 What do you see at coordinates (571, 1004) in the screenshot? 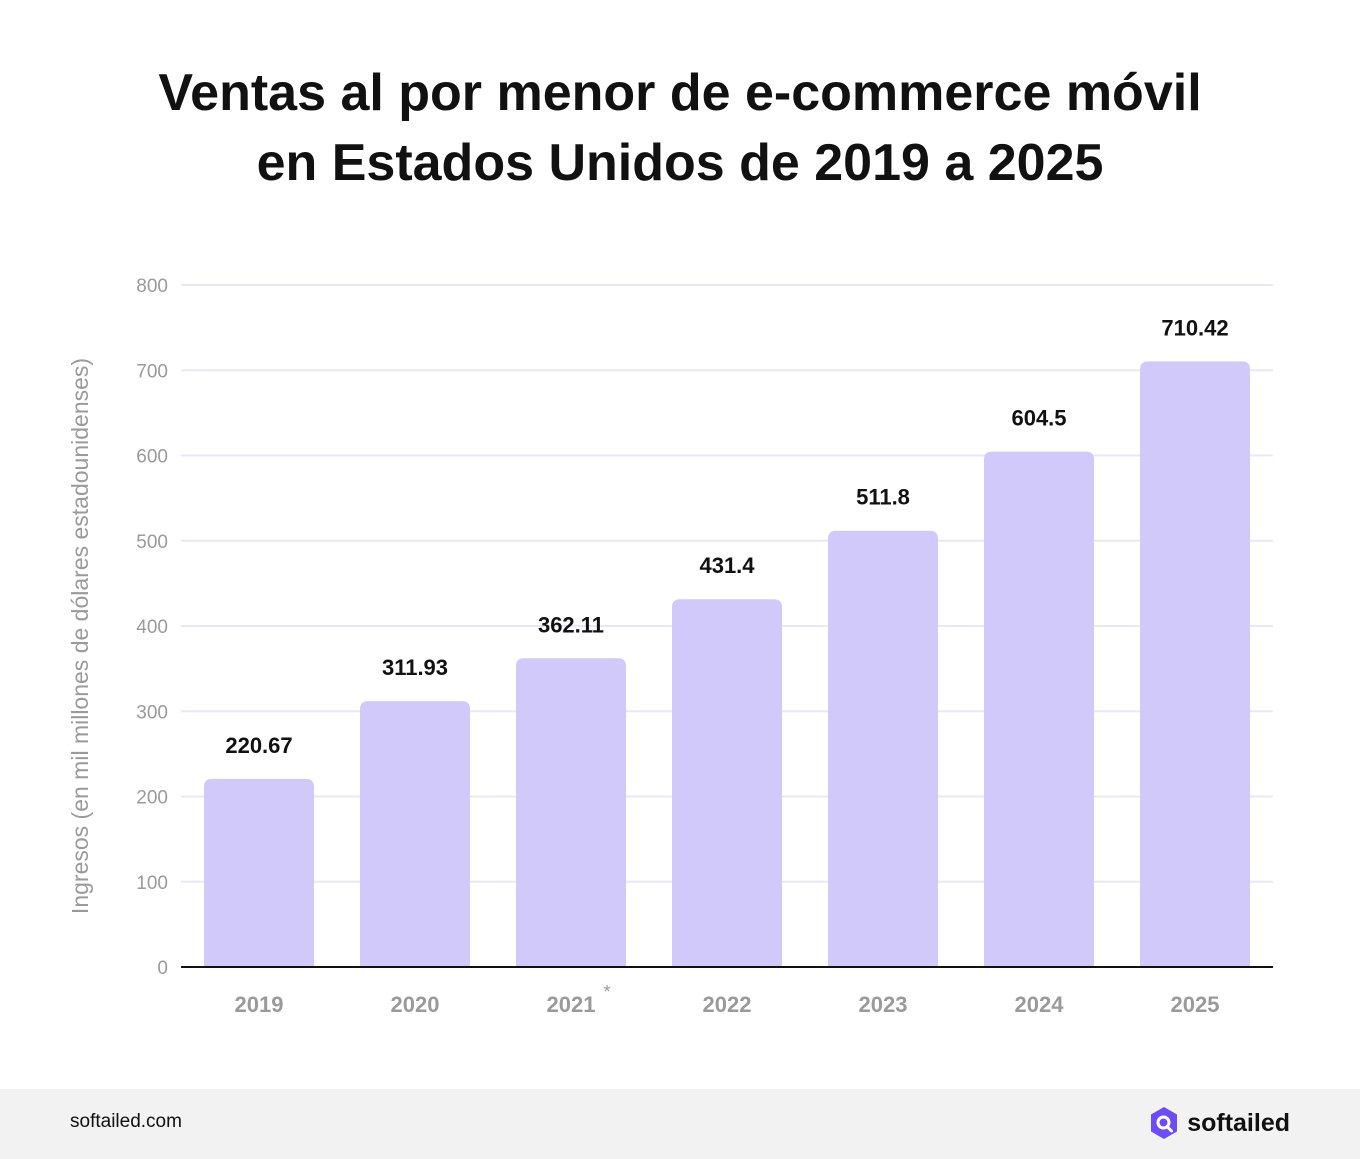
I see `x-tick-label: 2021` at bounding box center [571, 1004].